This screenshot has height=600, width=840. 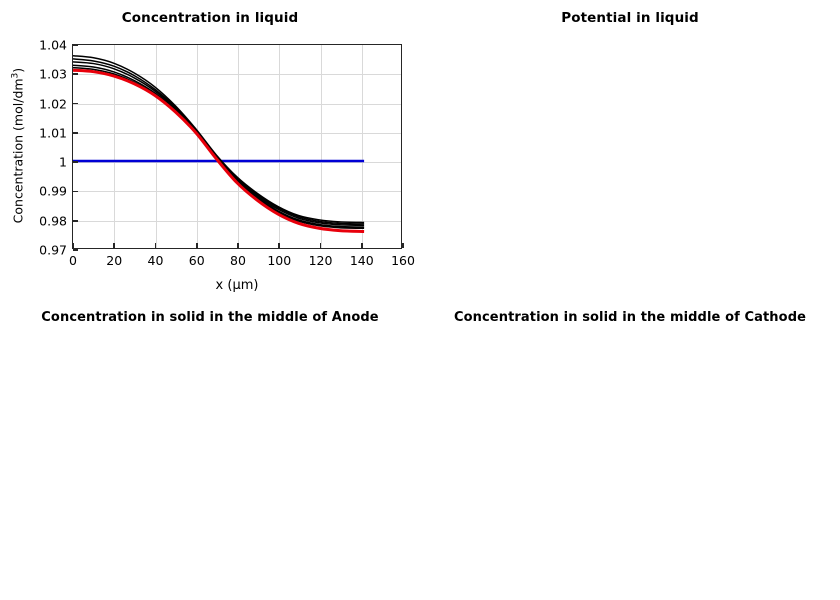 I want to click on x-axis-title: x (µm), so click(x=237, y=285).